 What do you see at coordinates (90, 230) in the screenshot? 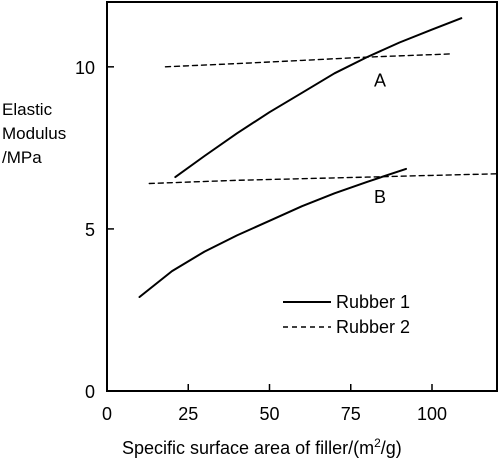
I see `y-tick-label: 5` at bounding box center [90, 230].